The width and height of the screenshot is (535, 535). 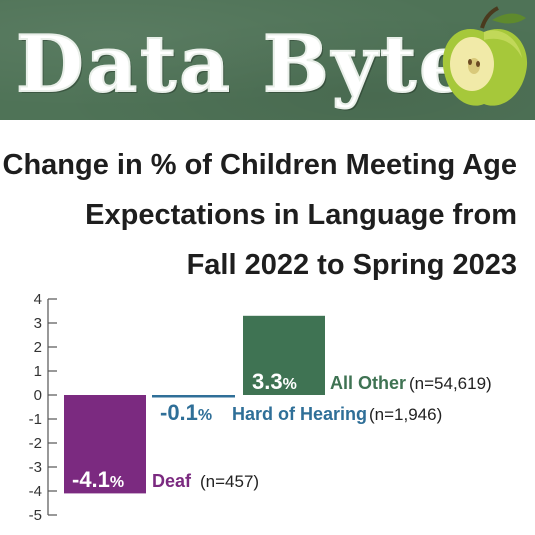 I want to click on category-label: All Other, so click(x=368, y=383).